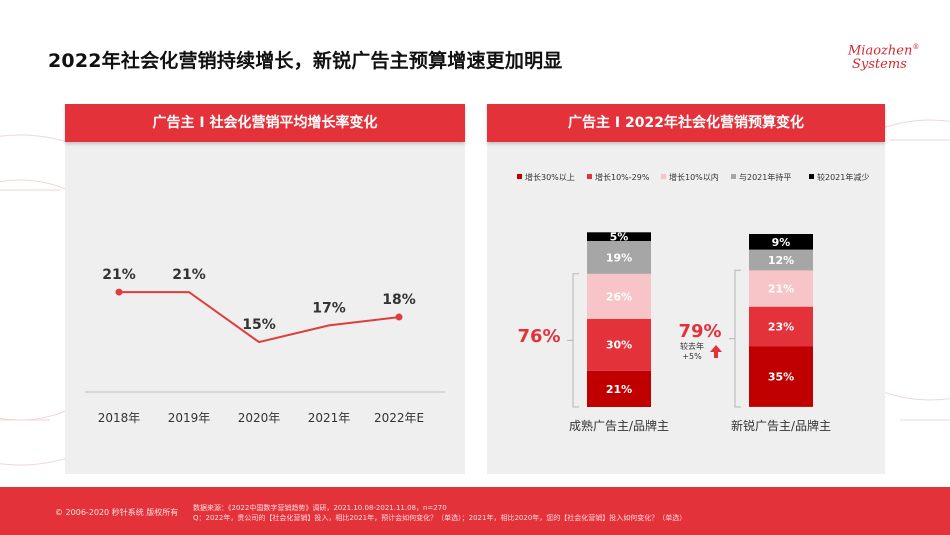 This screenshot has height=535, width=950. Describe the element at coordinates (619, 425) in the screenshot. I see `x-tick-label-1: 成熟广告主/品牌主` at that location.